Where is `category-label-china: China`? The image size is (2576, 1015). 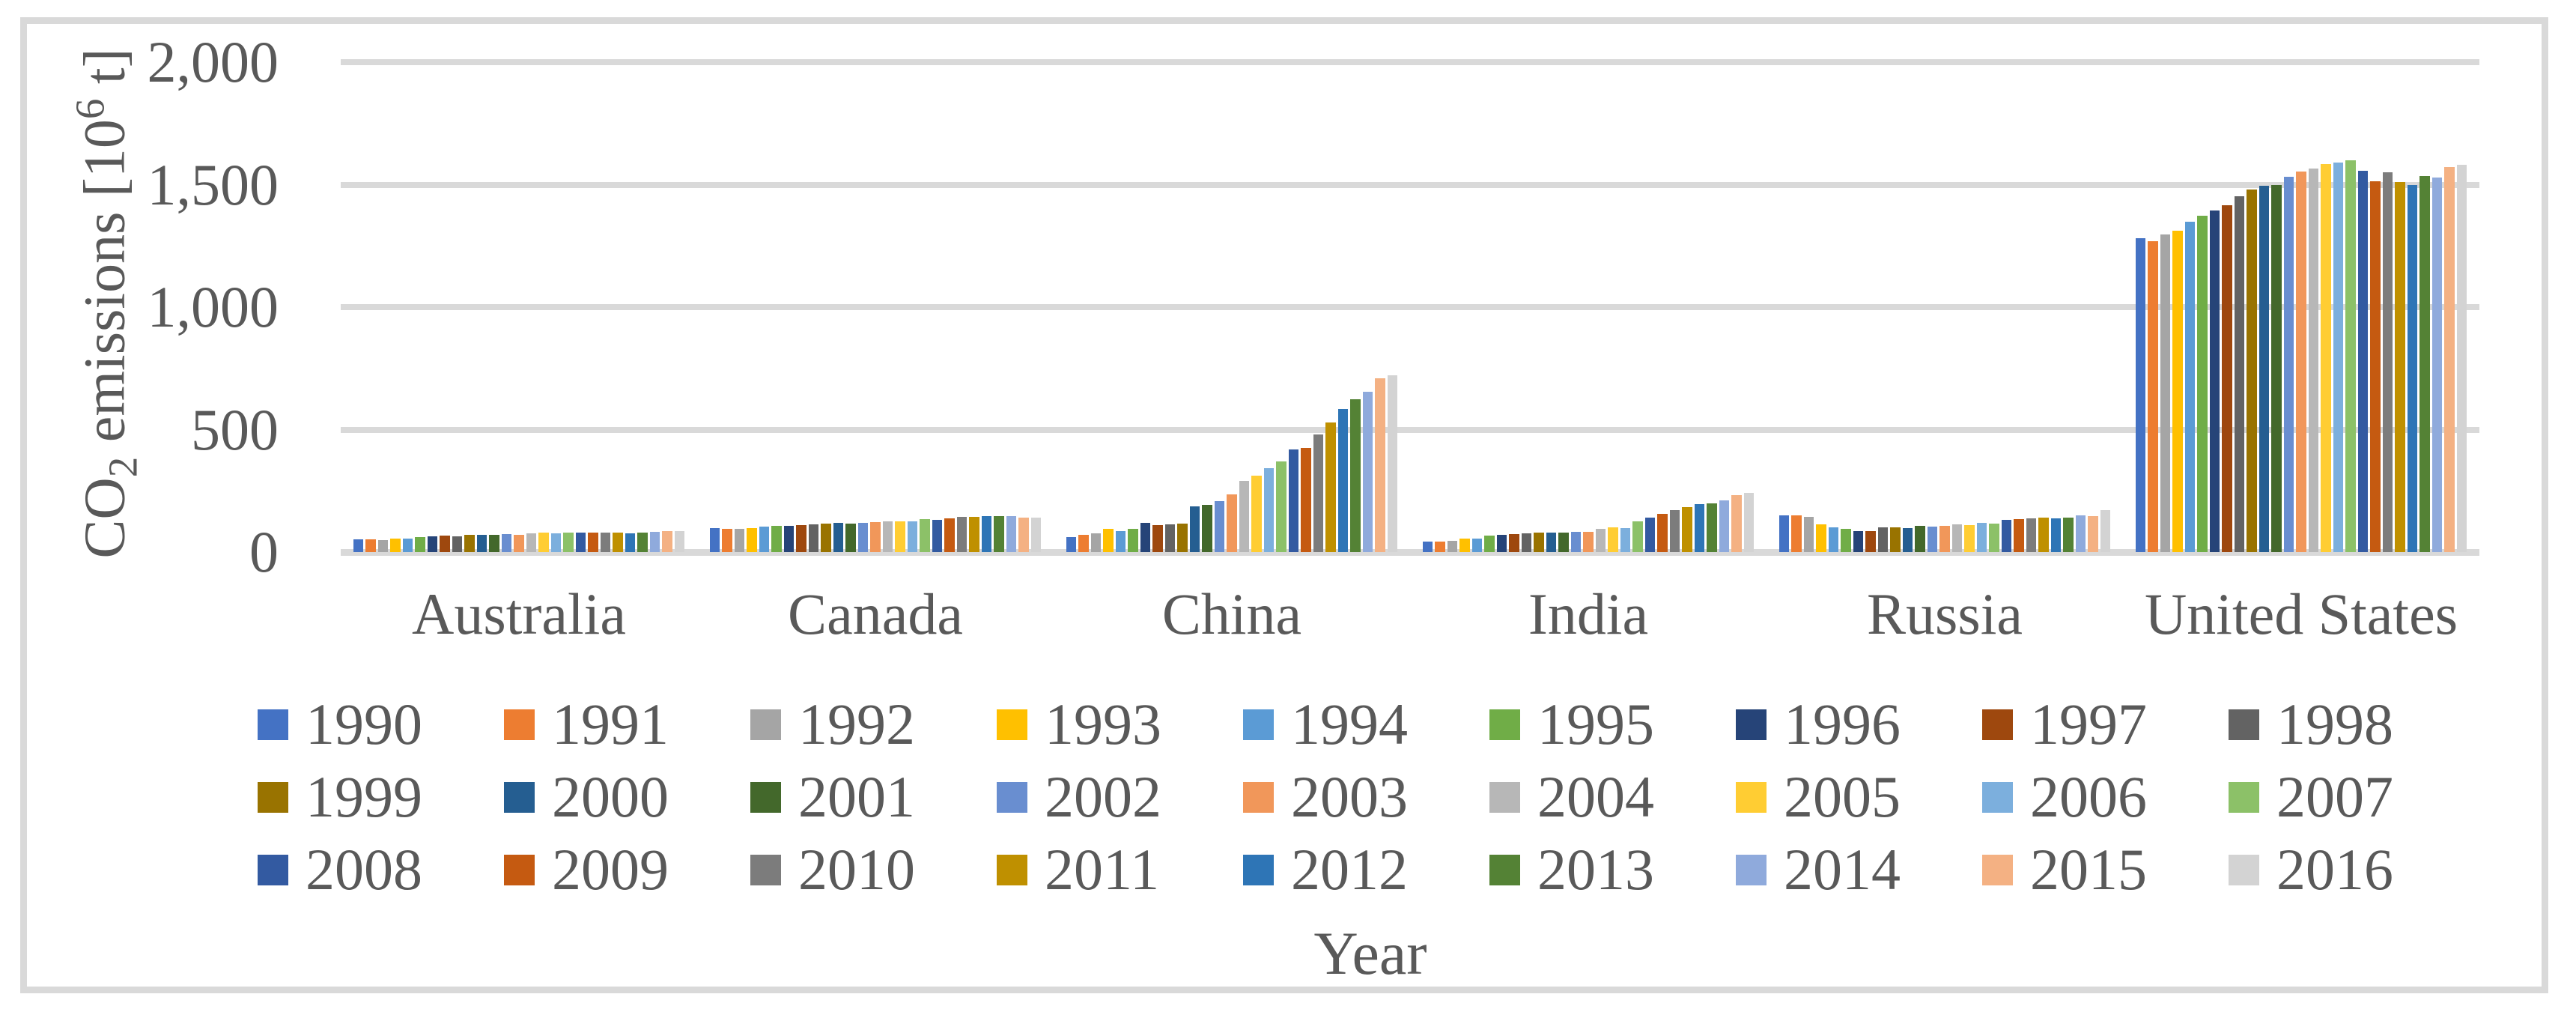 category-label-china: China is located at coordinates (1231, 613).